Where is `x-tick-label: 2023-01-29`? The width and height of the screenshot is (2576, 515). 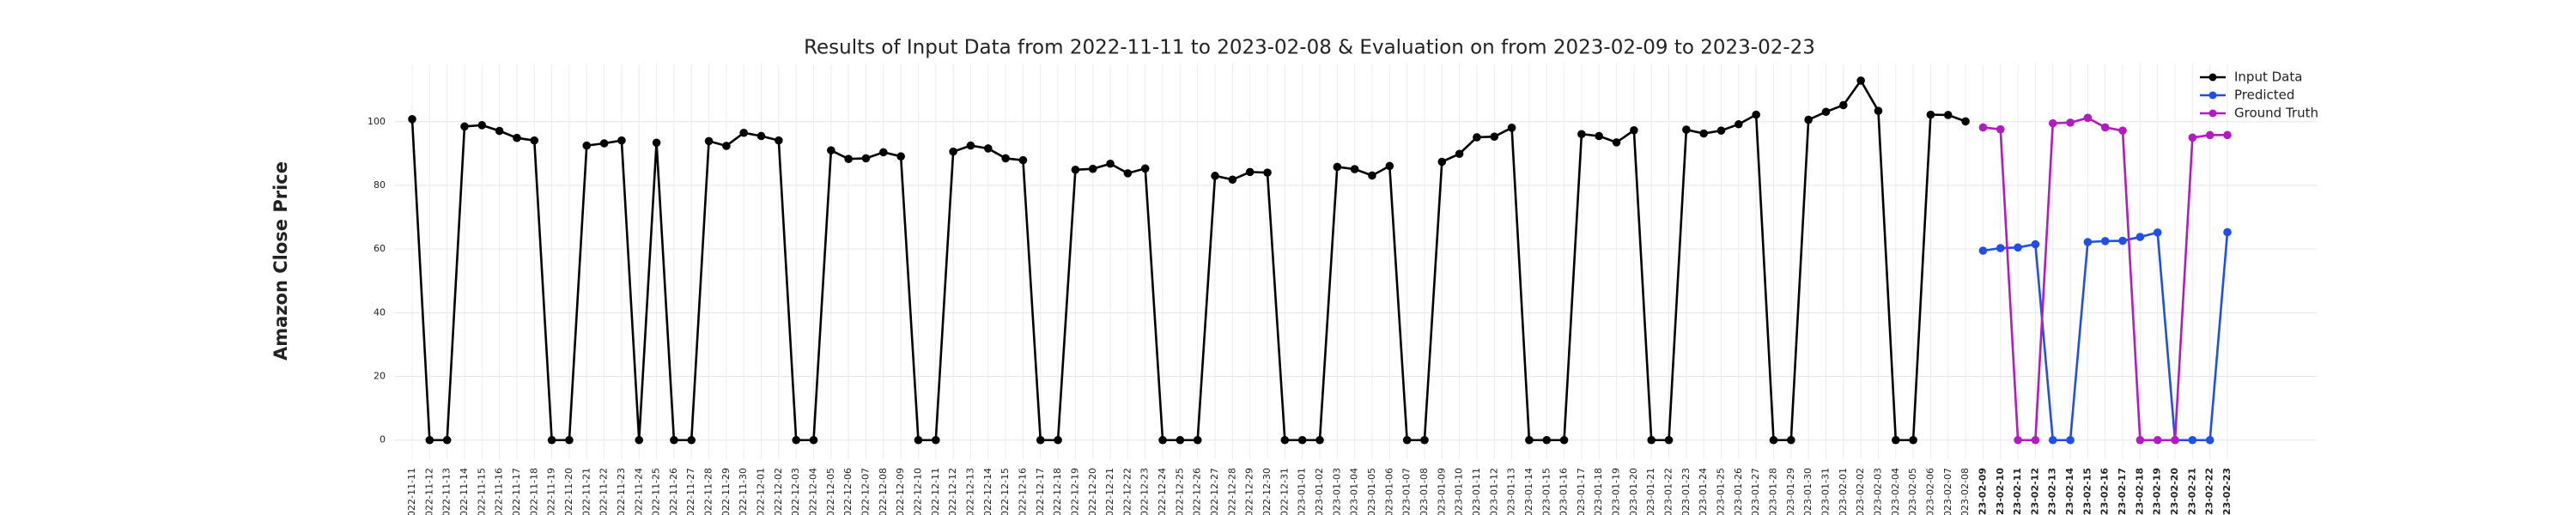
x-tick-label: 2023-01-29 is located at coordinates (1791, 491).